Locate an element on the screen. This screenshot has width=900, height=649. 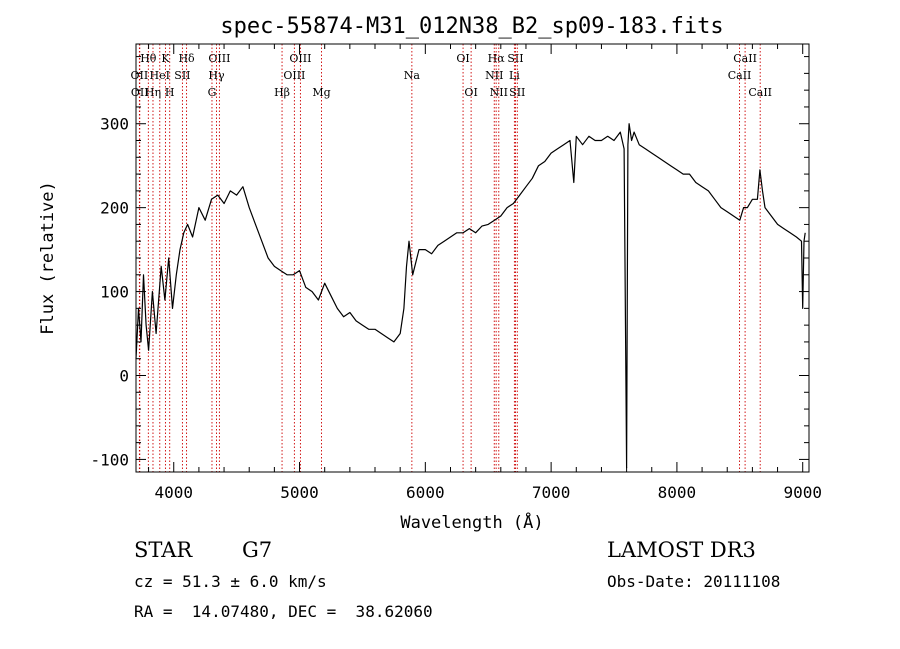
sky-coordinates: RA = 14.07480, DEC = 38.62060 is located at coordinates (283, 611).